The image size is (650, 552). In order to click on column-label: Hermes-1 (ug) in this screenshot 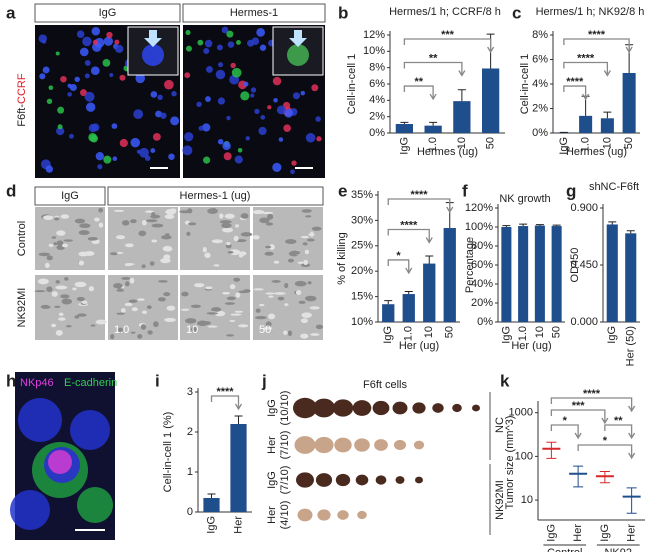, I will do `click(215, 196)`.